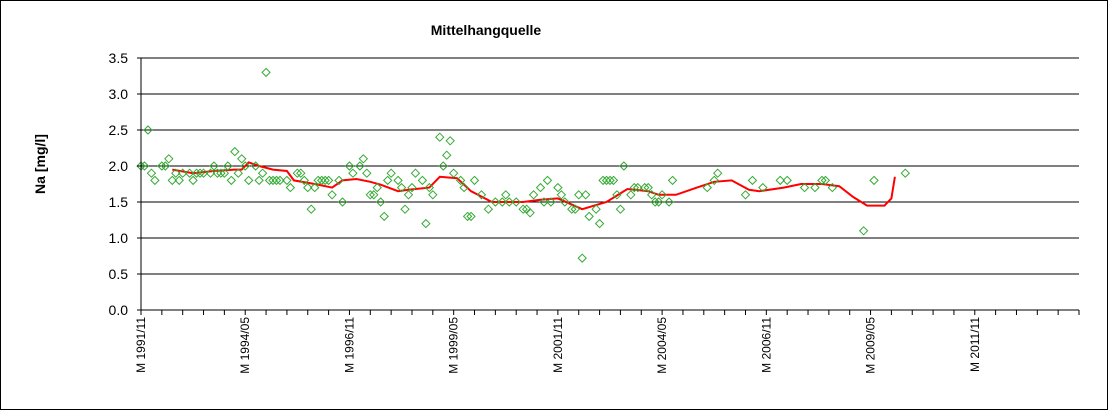 Image resolution: width=1108 pixels, height=410 pixels. Describe the element at coordinates (119, 130) in the screenshot. I see `y-tick-label: 2.5` at that location.